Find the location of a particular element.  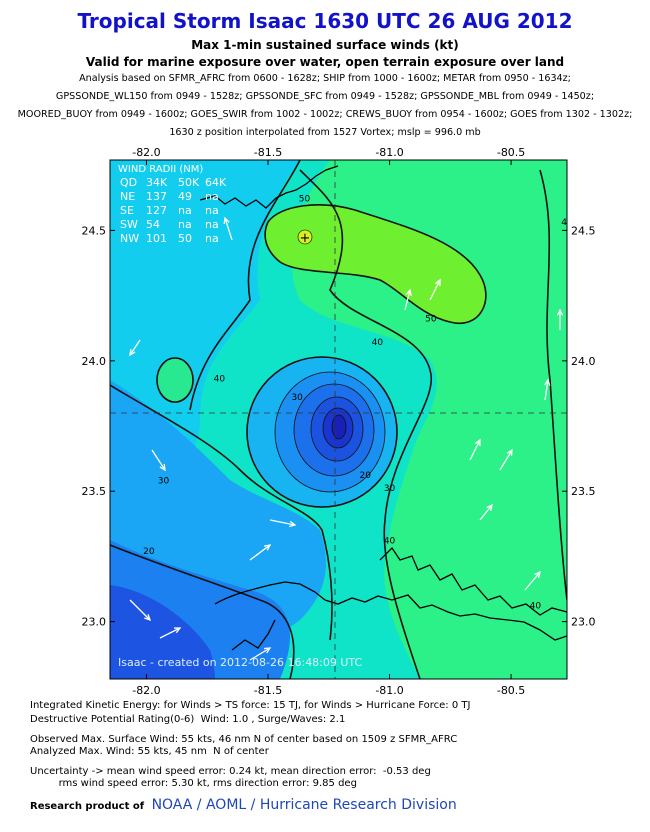

wind-radii-header: 64K is located at coordinates (216, 182).